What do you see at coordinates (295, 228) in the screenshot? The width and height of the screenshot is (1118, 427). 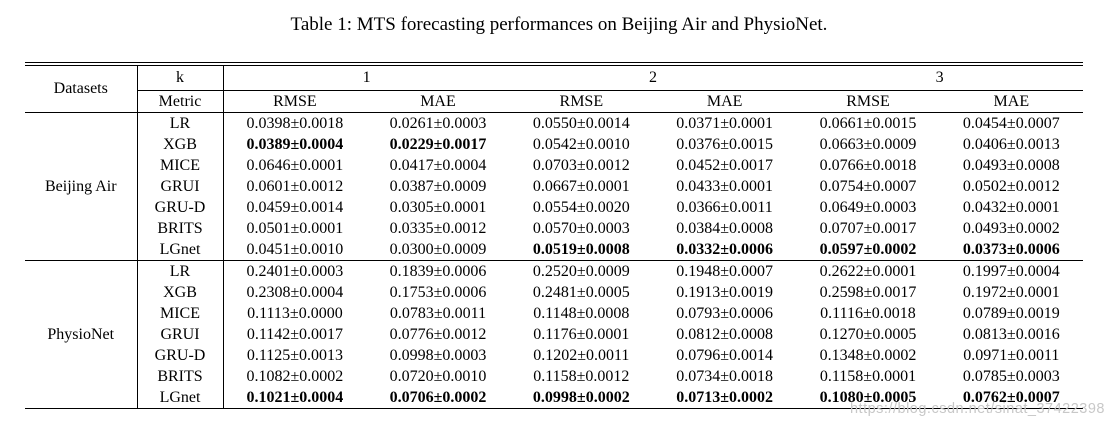 I see `value-cell: 0.0501±0.0001` at bounding box center [295, 228].